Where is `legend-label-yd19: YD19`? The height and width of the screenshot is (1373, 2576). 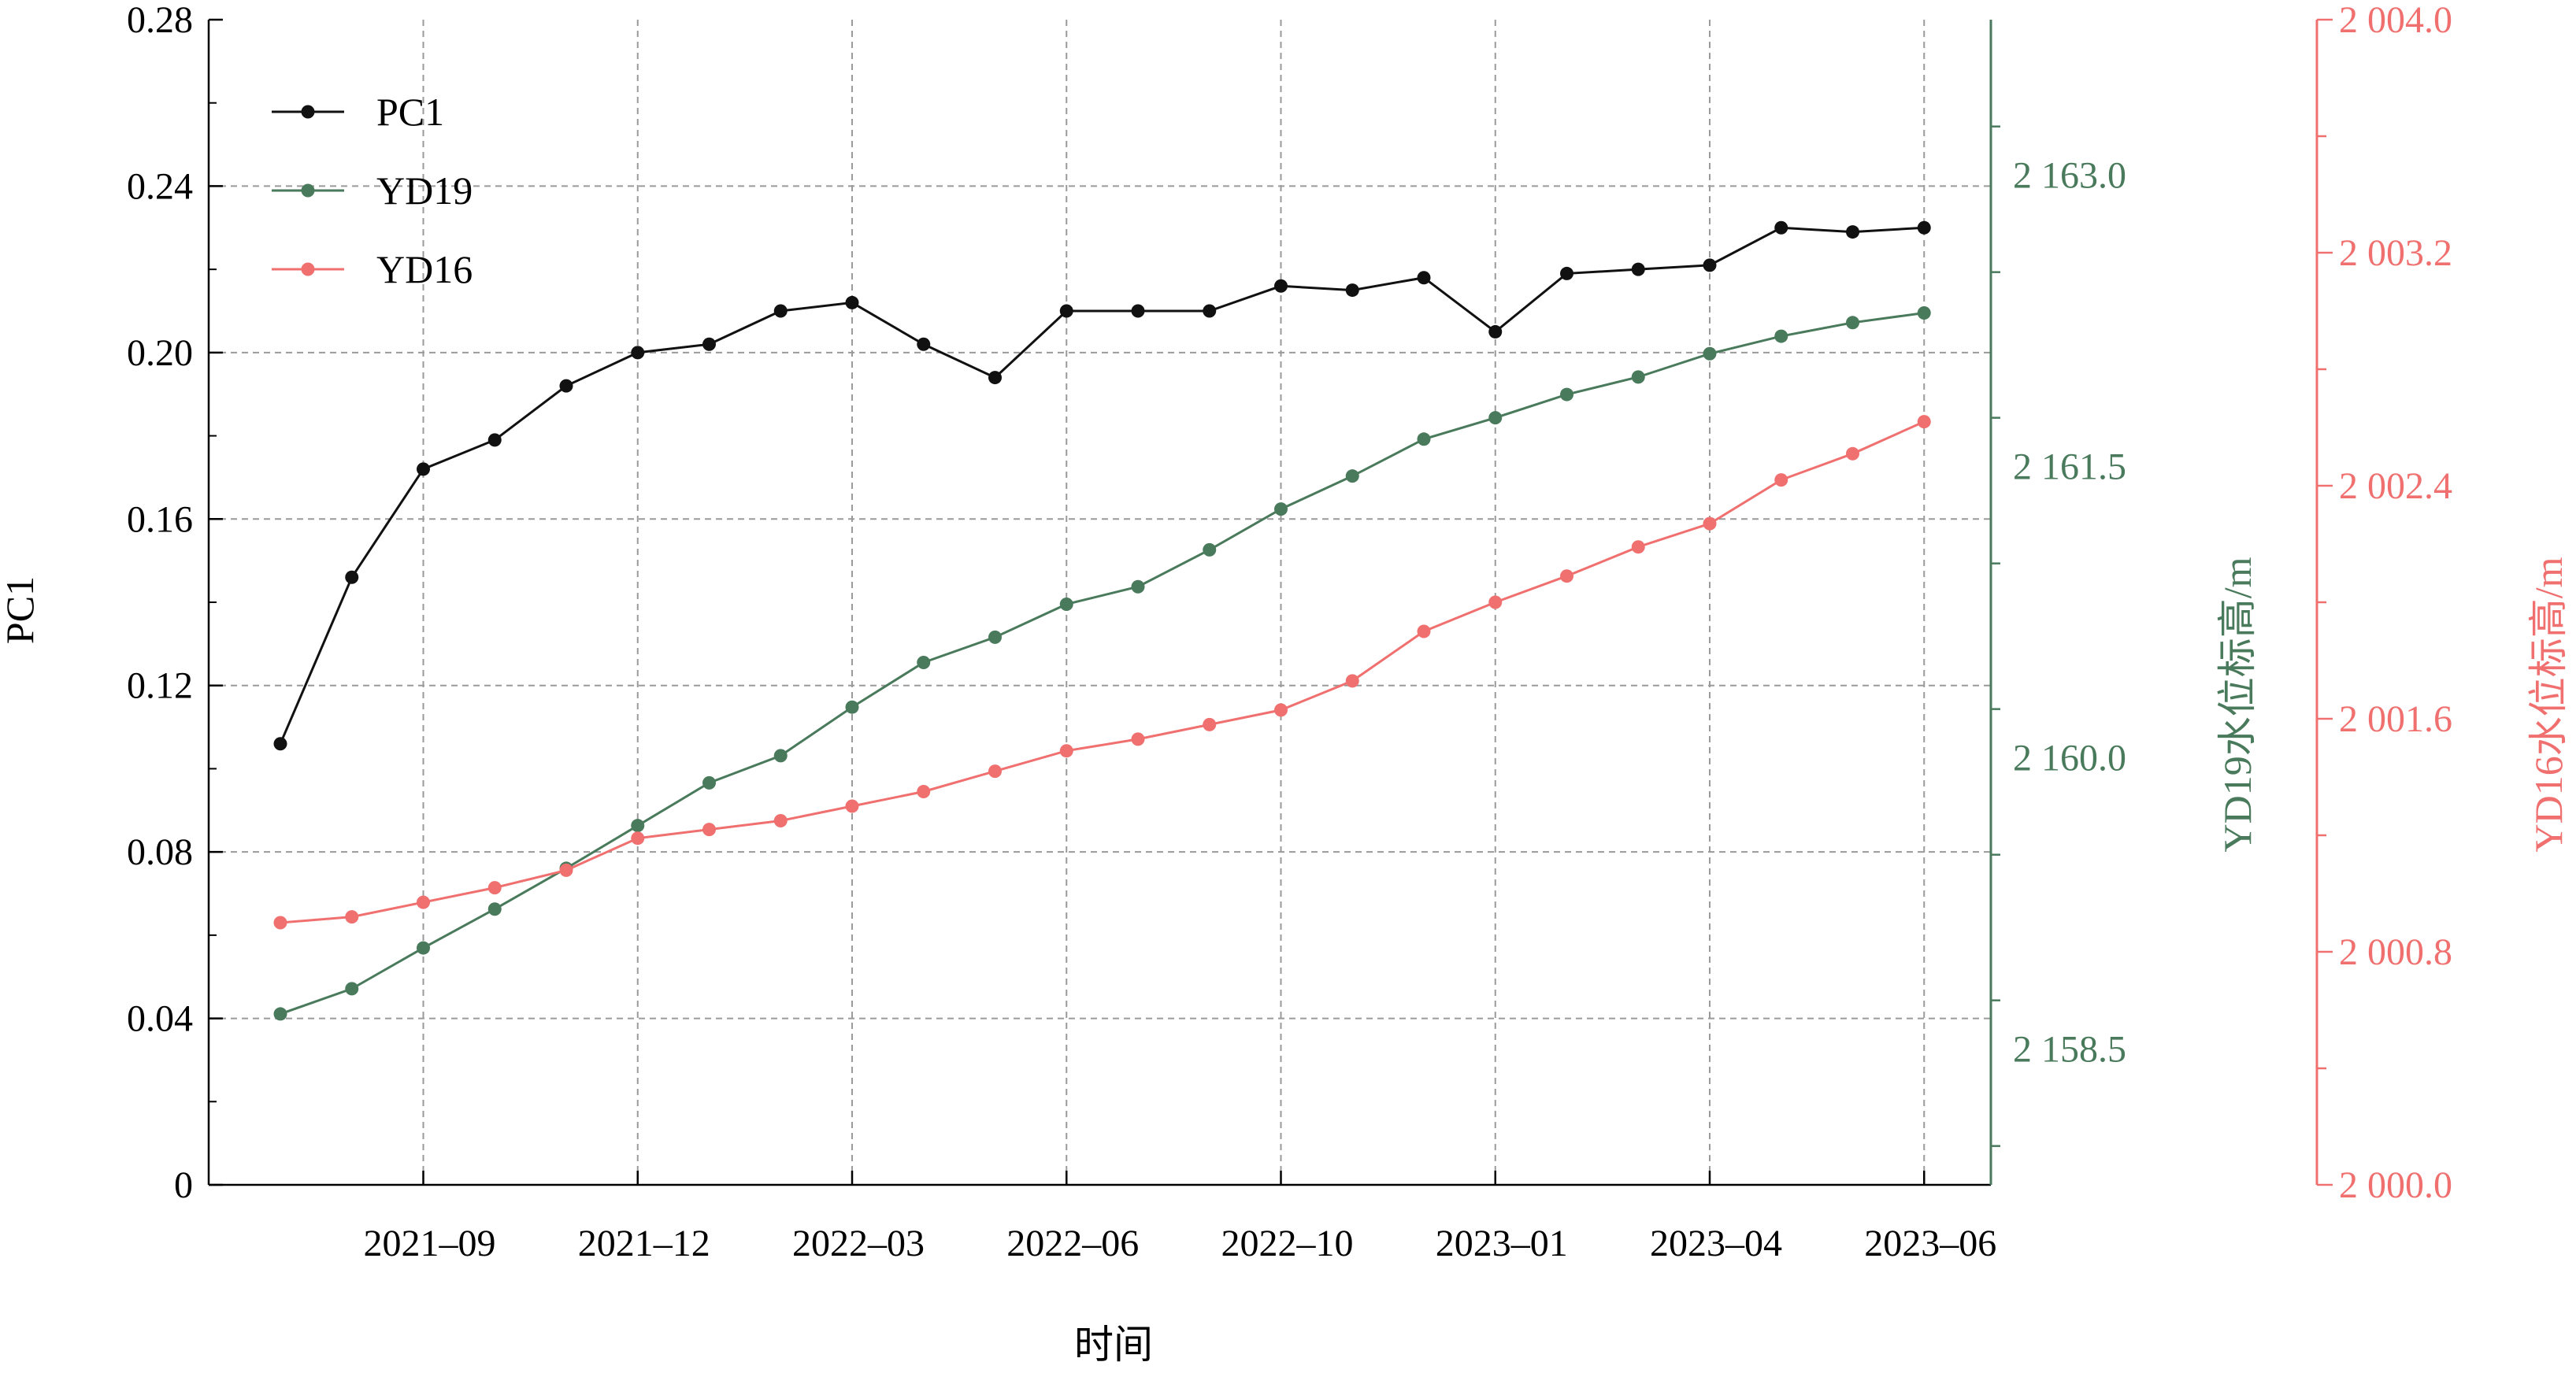 legend-label-yd19: YD19 is located at coordinates (424, 190).